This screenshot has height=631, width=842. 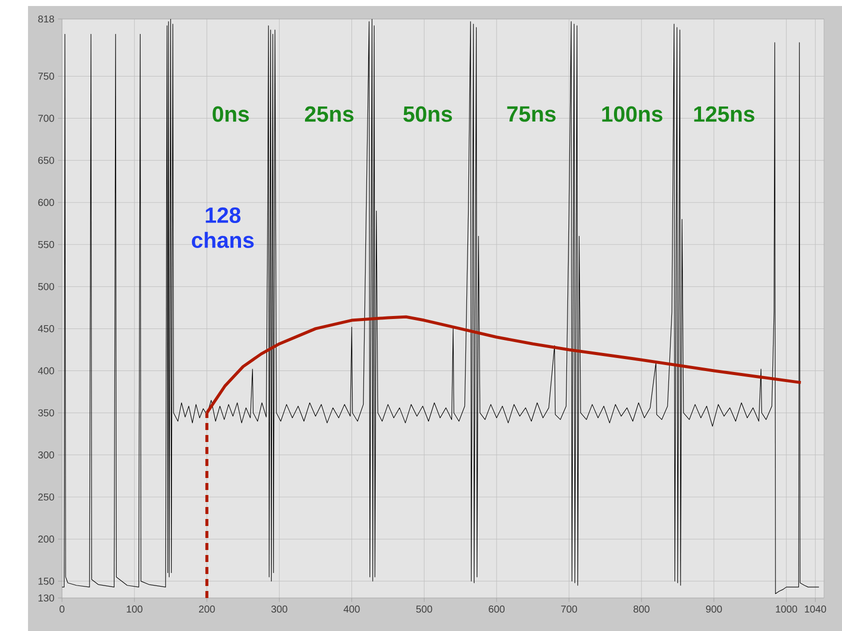 What do you see at coordinates (531, 114) in the screenshot?
I see `annotation: 75ns` at bounding box center [531, 114].